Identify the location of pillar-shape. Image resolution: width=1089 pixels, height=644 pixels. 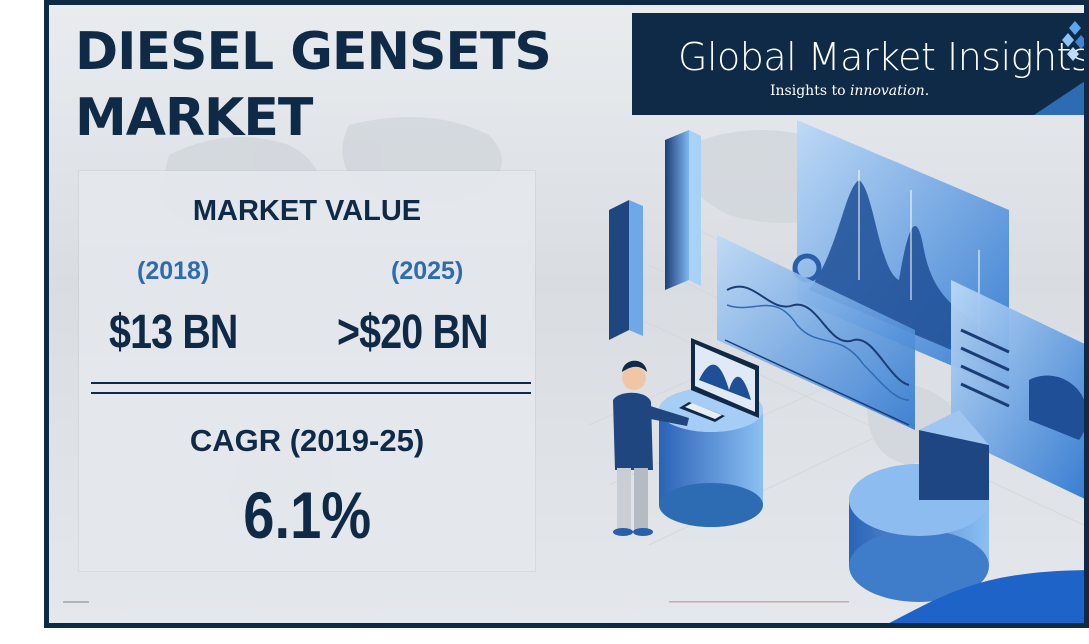
(619, 270).